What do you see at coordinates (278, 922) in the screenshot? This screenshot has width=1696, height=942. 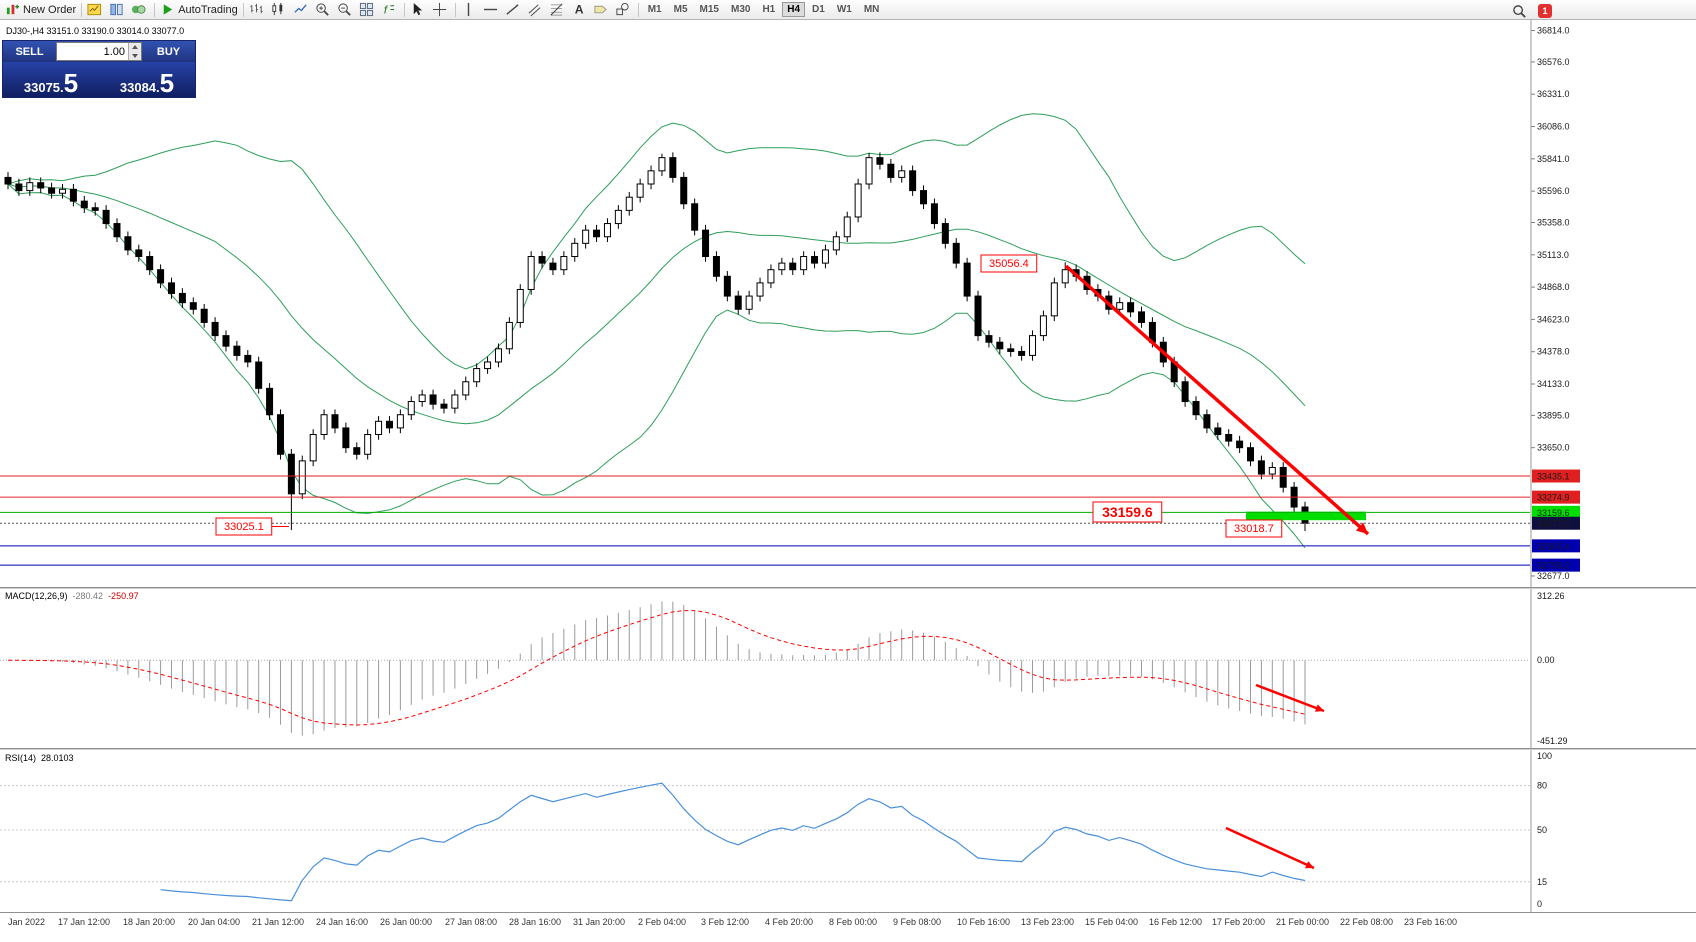 I see `time-axis-label: 21 Jan 12:00` at bounding box center [278, 922].